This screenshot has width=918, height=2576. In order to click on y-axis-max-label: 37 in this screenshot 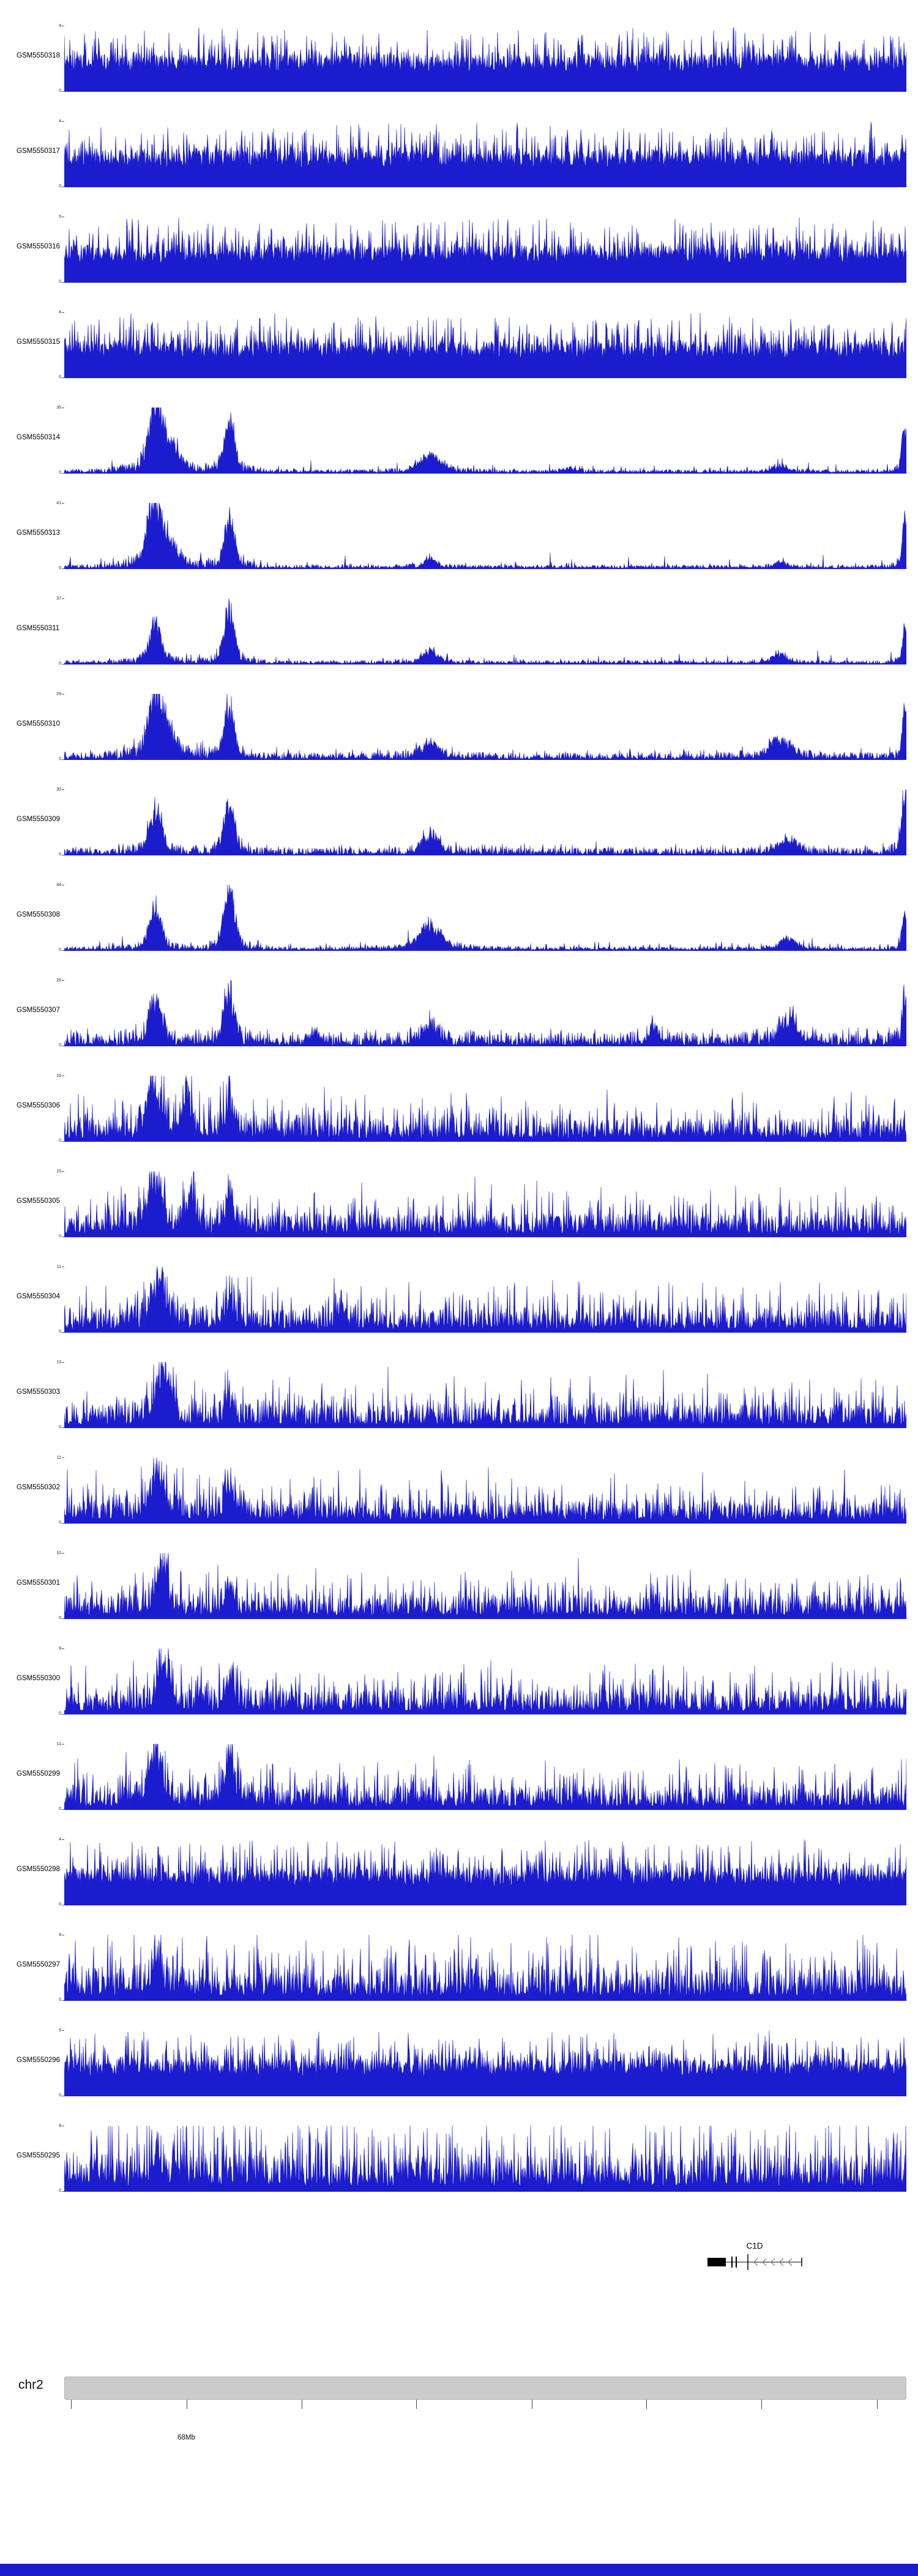, I will do `click(58, 599)`.